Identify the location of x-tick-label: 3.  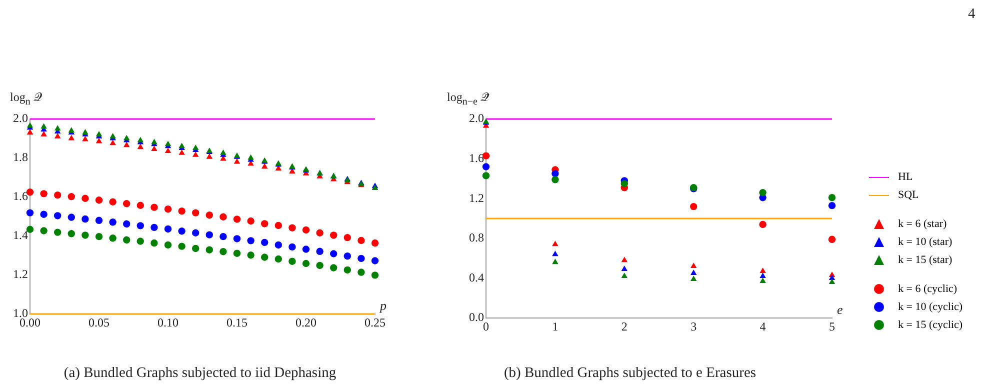
(693, 326).